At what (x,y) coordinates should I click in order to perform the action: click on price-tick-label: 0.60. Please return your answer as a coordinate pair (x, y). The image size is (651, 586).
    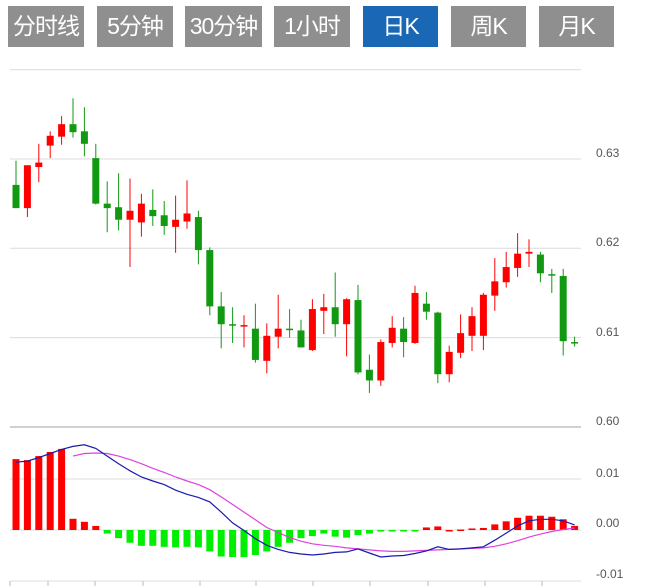
    Looking at the image, I should click on (608, 421).